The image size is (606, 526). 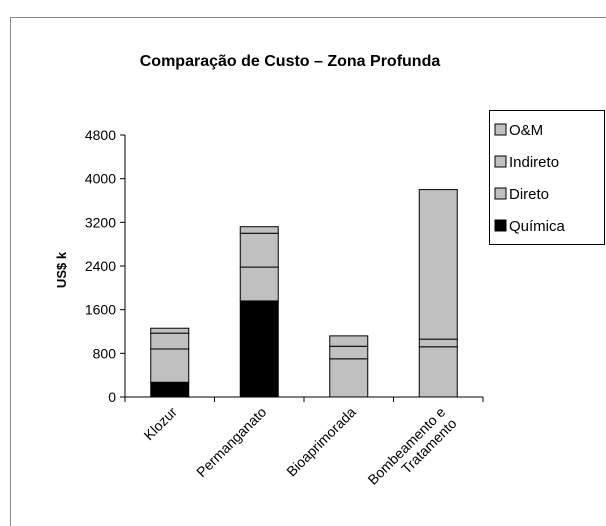 I want to click on legend-label: Direto, so click(x=529, y=194).